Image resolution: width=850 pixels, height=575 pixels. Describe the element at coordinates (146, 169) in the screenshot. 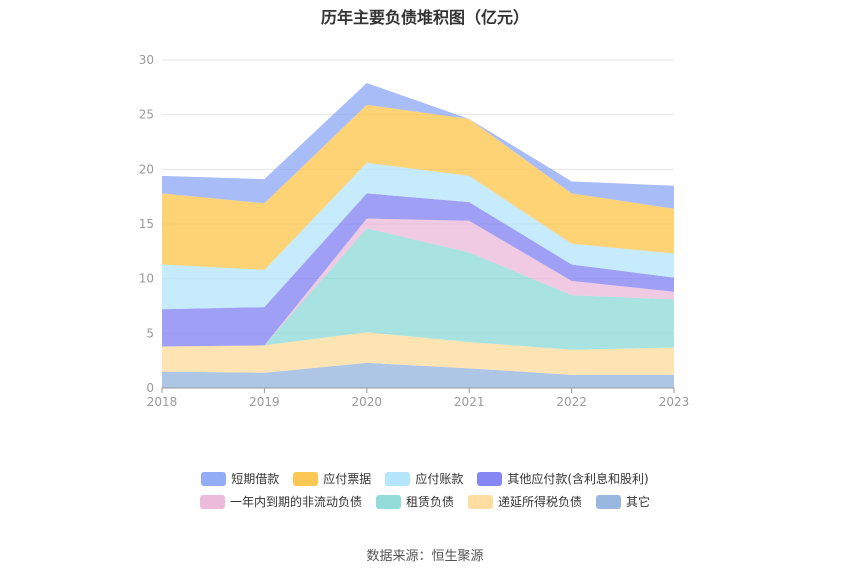

I see `y-tick-label: 20` at that location.